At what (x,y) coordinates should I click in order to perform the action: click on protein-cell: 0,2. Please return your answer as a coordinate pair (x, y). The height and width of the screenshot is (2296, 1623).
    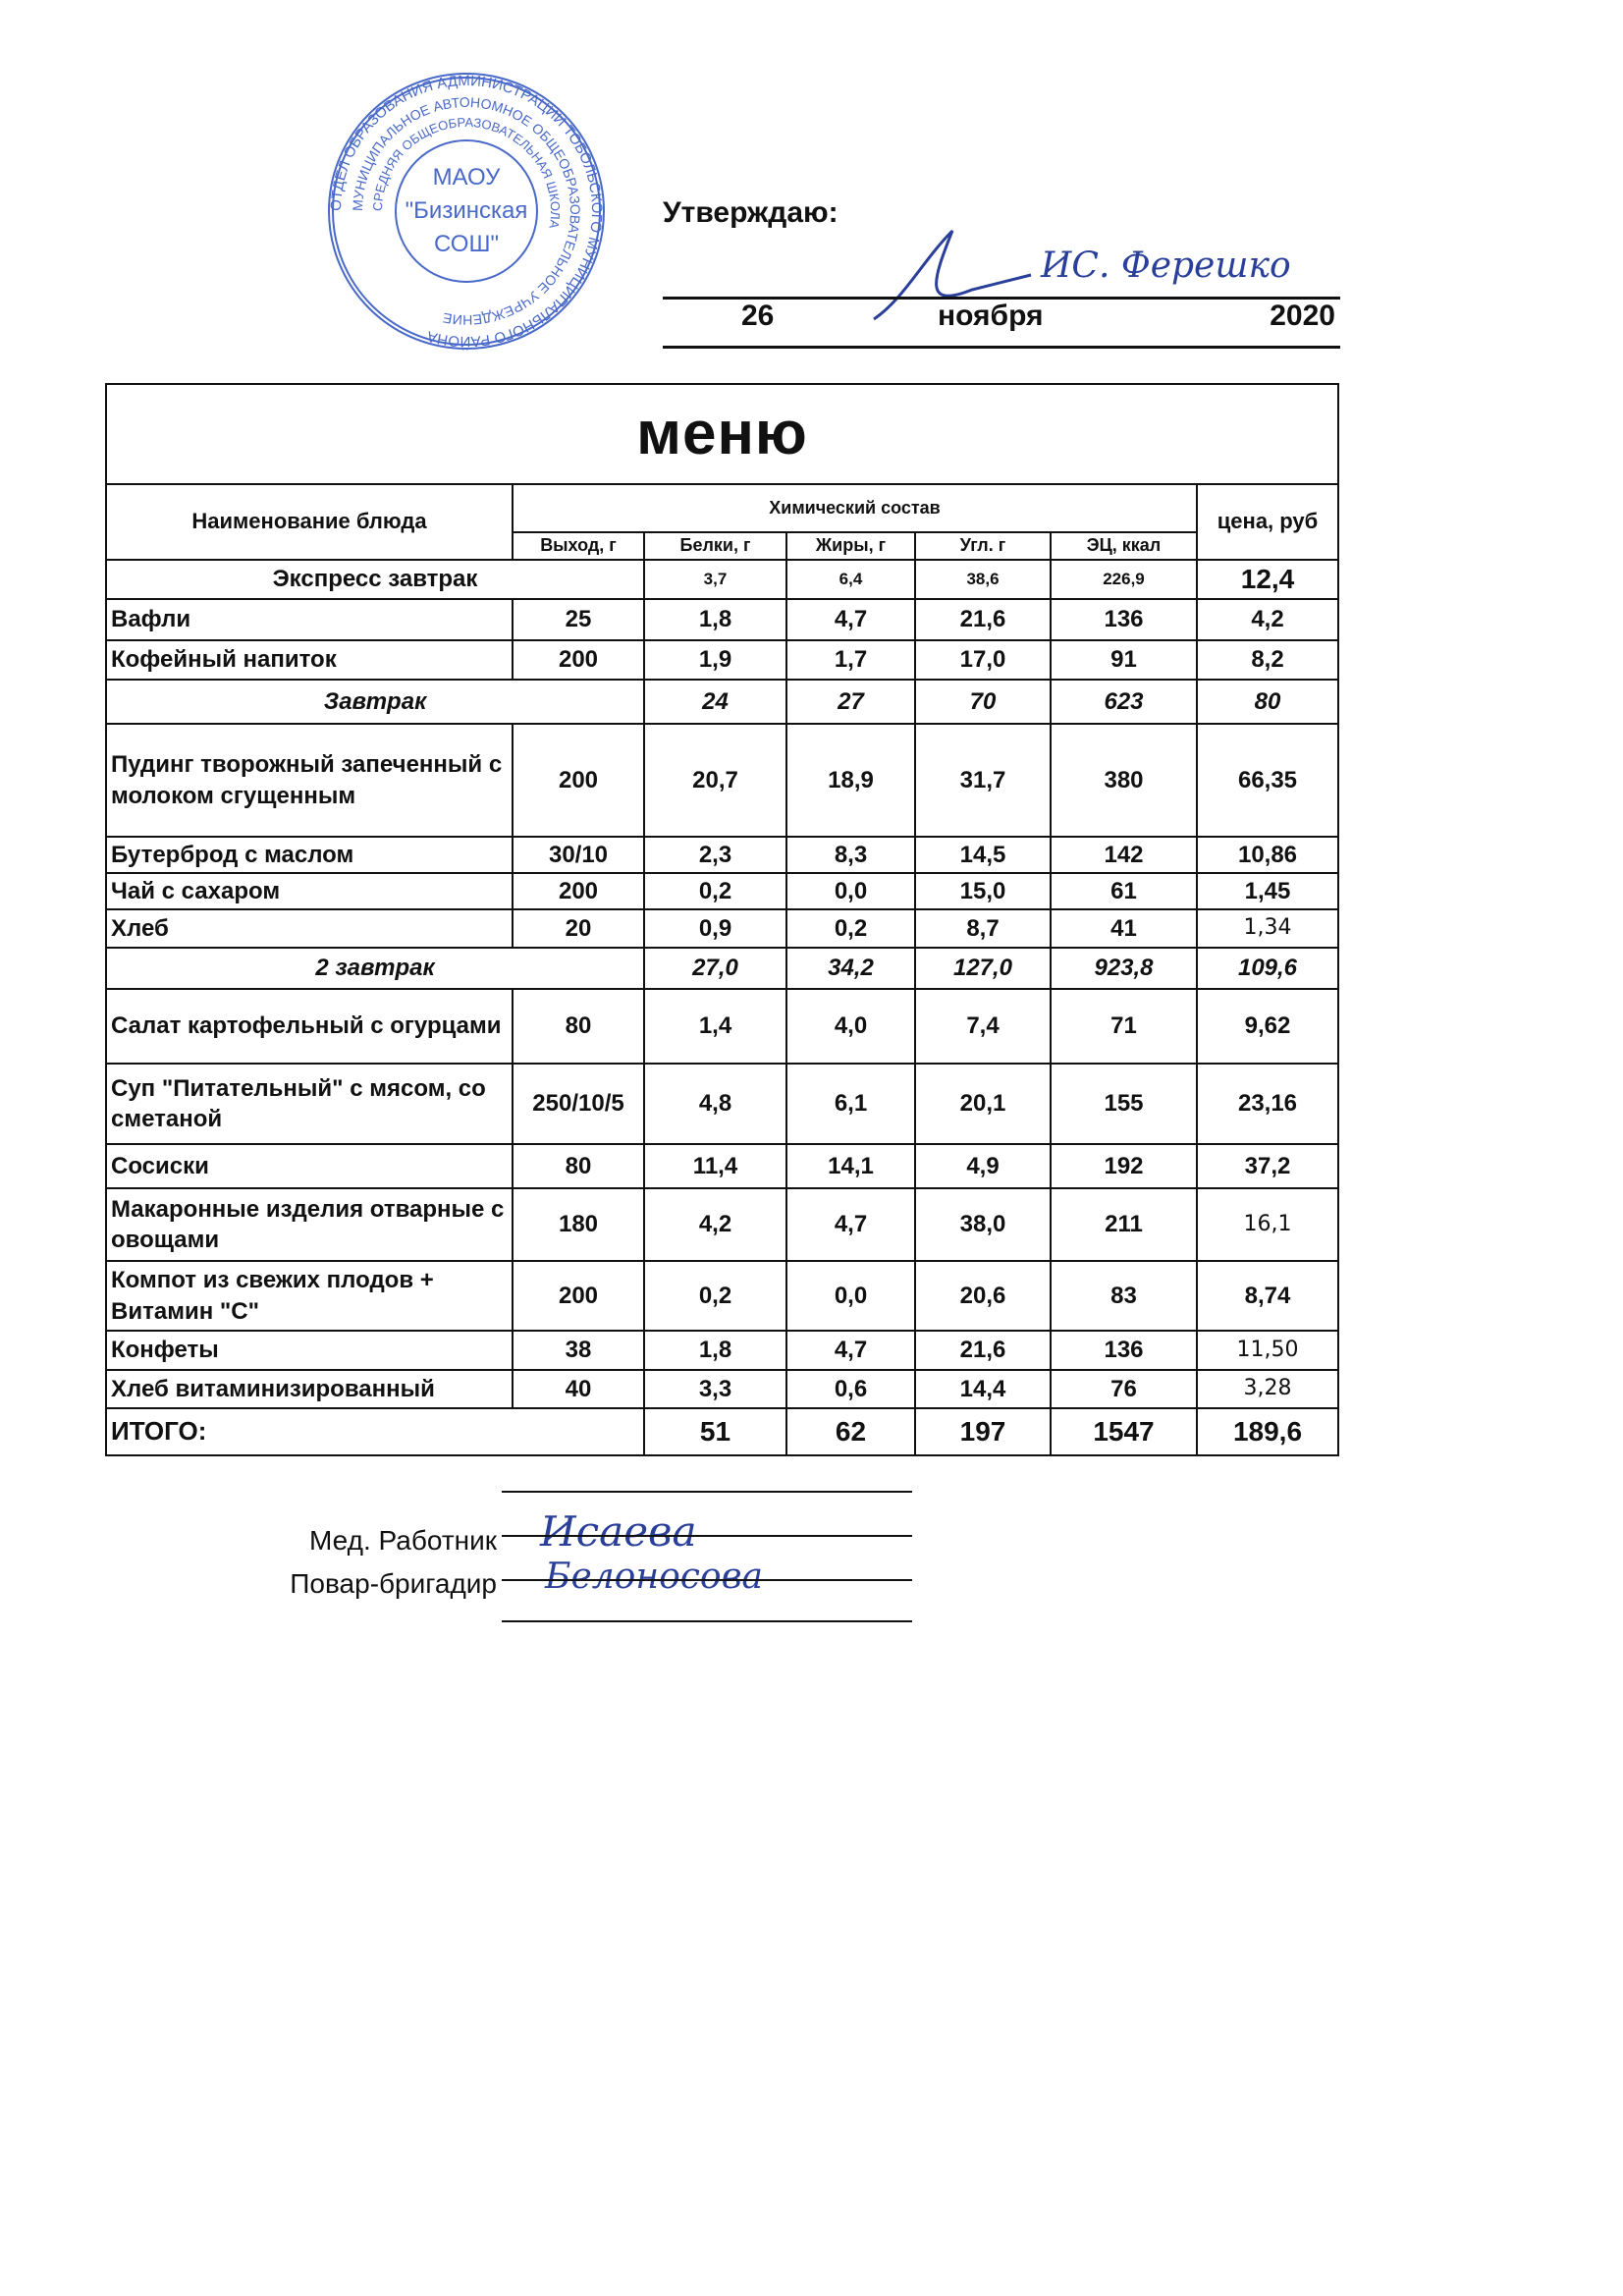
    Looking at the image, I should click on (715, 891).